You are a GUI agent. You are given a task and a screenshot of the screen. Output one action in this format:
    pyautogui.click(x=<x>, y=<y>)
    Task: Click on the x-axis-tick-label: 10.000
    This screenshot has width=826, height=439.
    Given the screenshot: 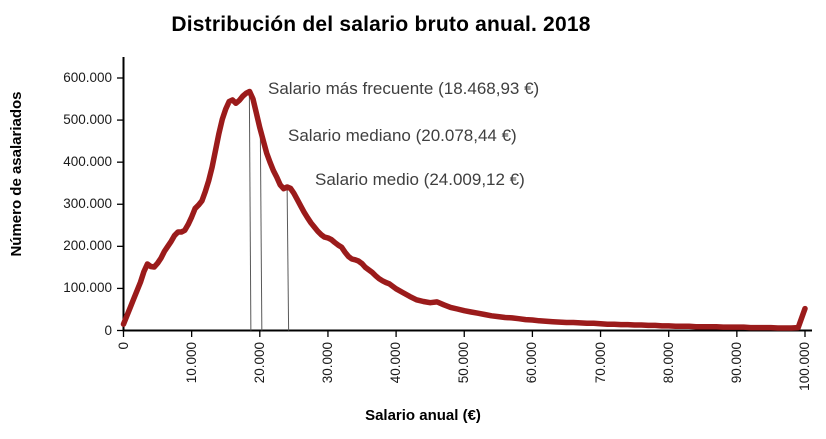 What is the action you would take?
    pyautogui.click(x=191, y=363)
    